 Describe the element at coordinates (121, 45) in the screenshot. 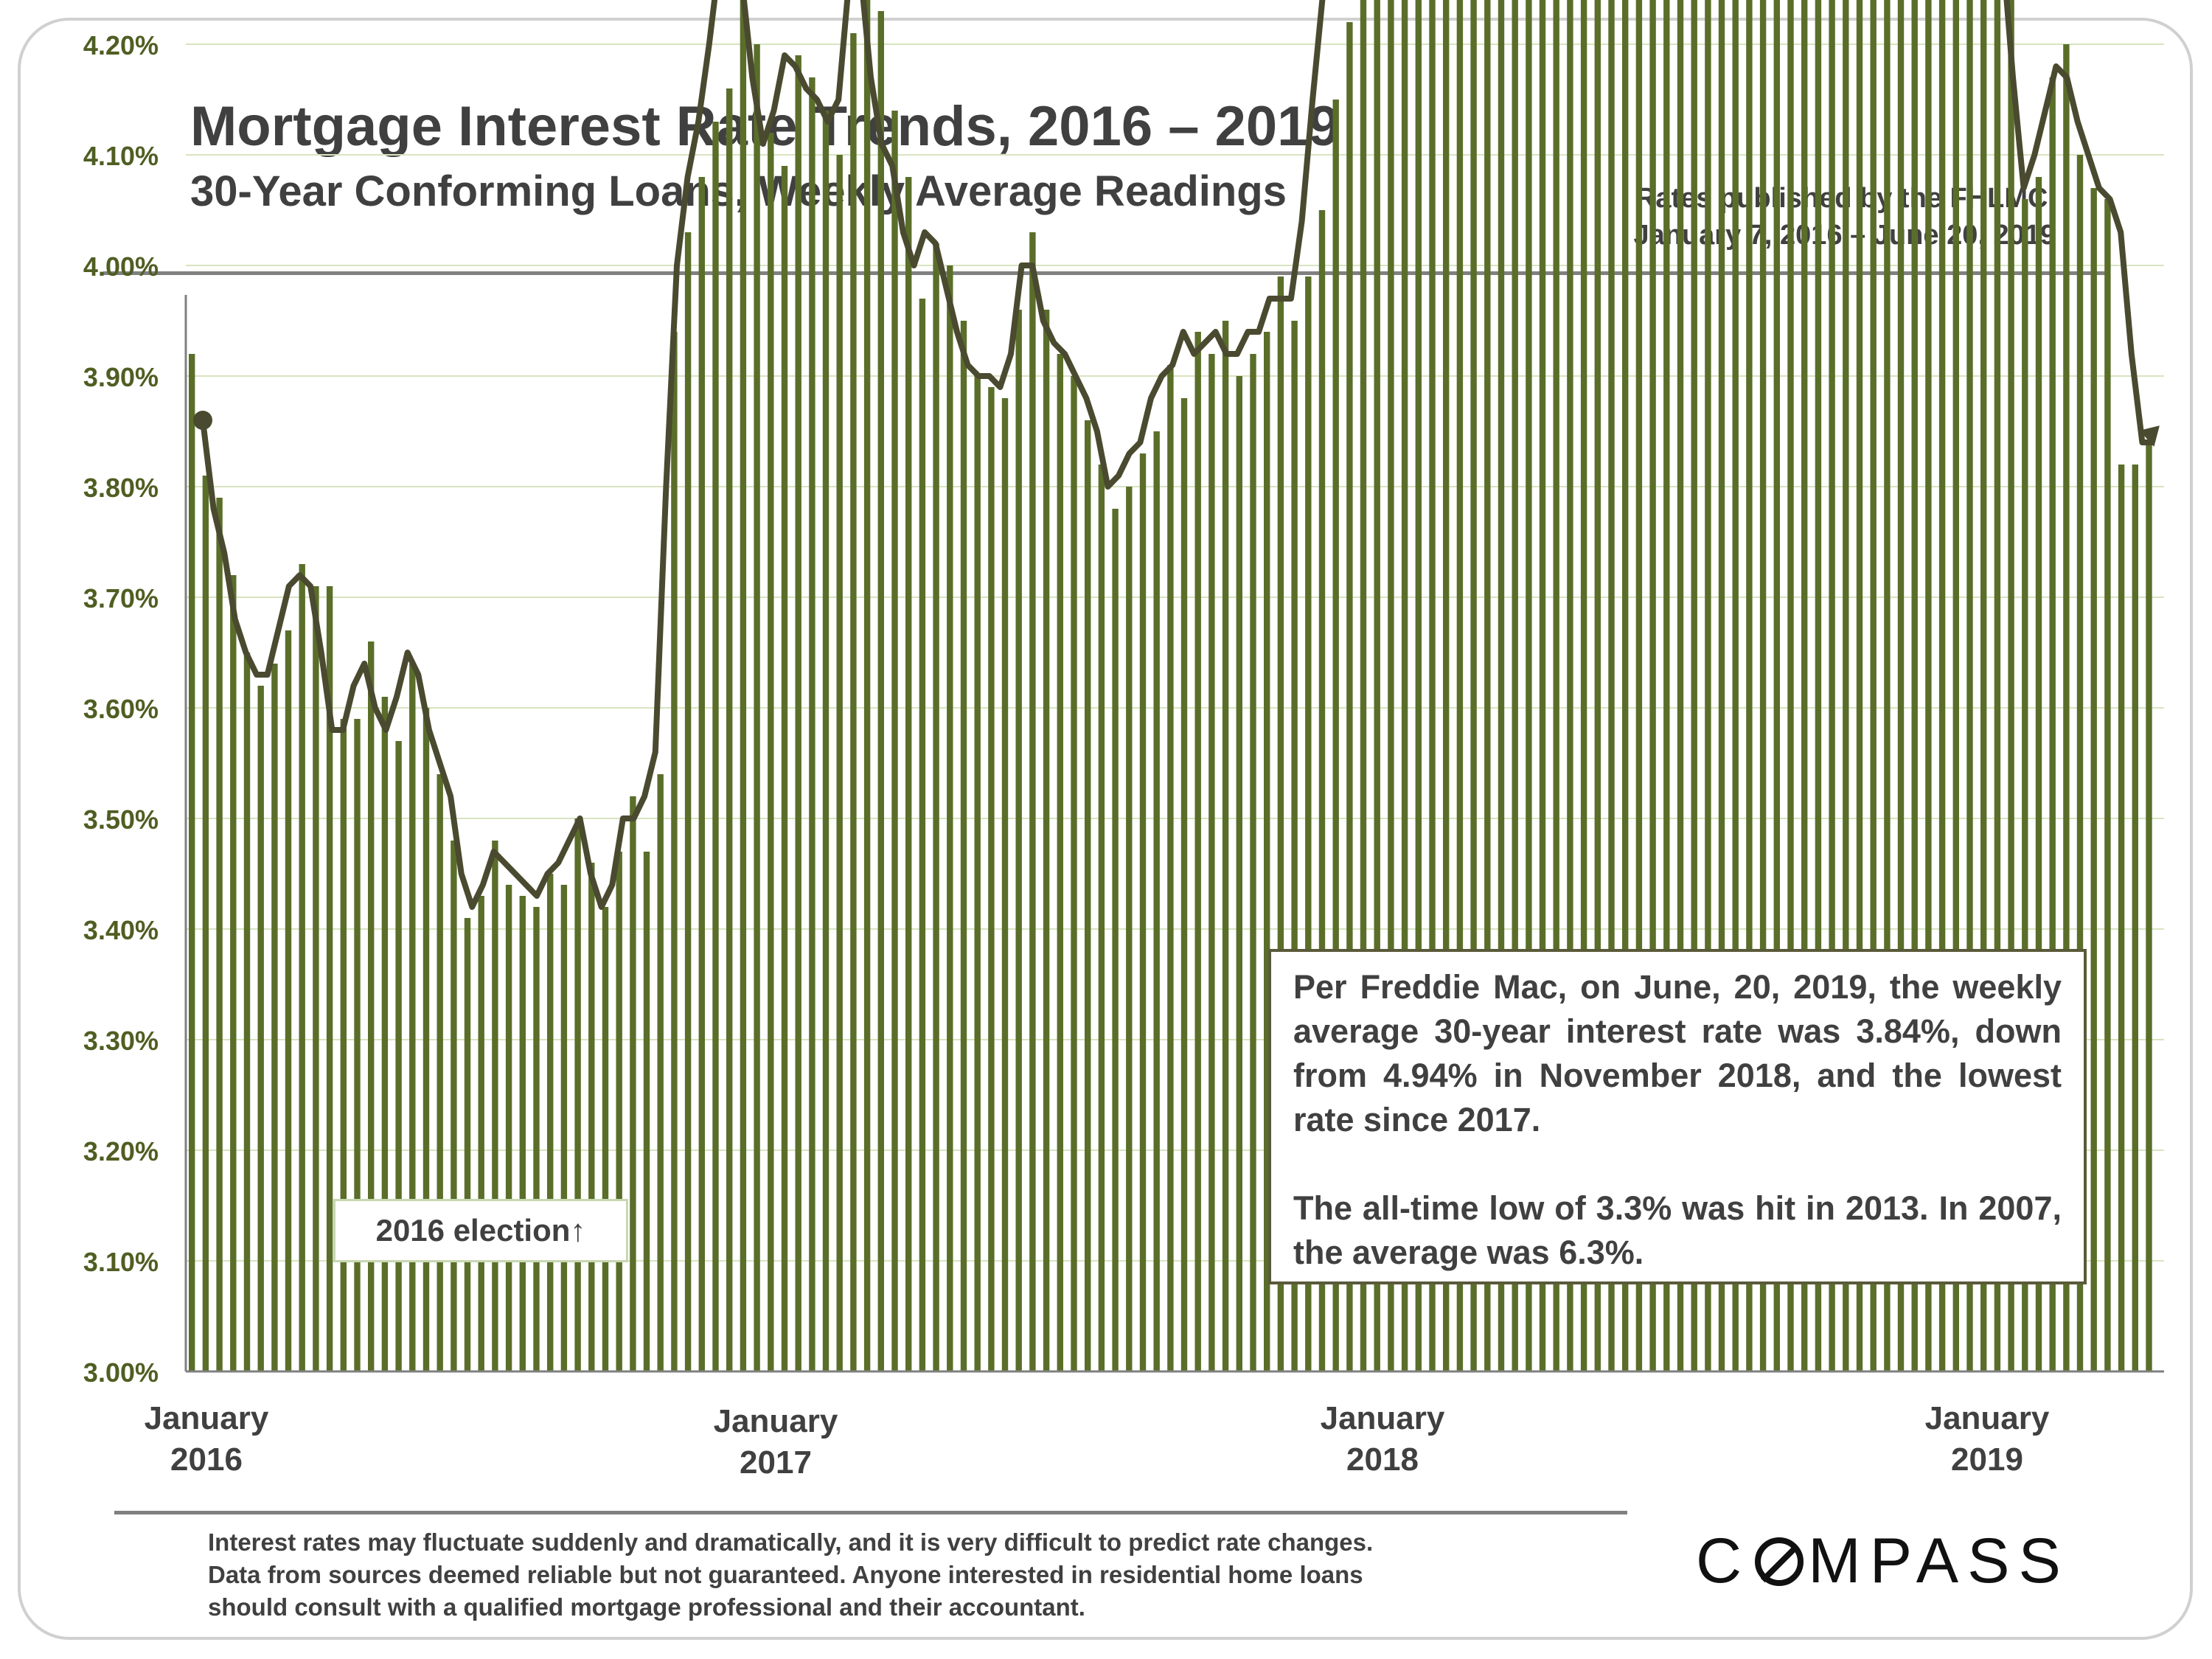

I see `y-tick-label: 4.20%` at that location.